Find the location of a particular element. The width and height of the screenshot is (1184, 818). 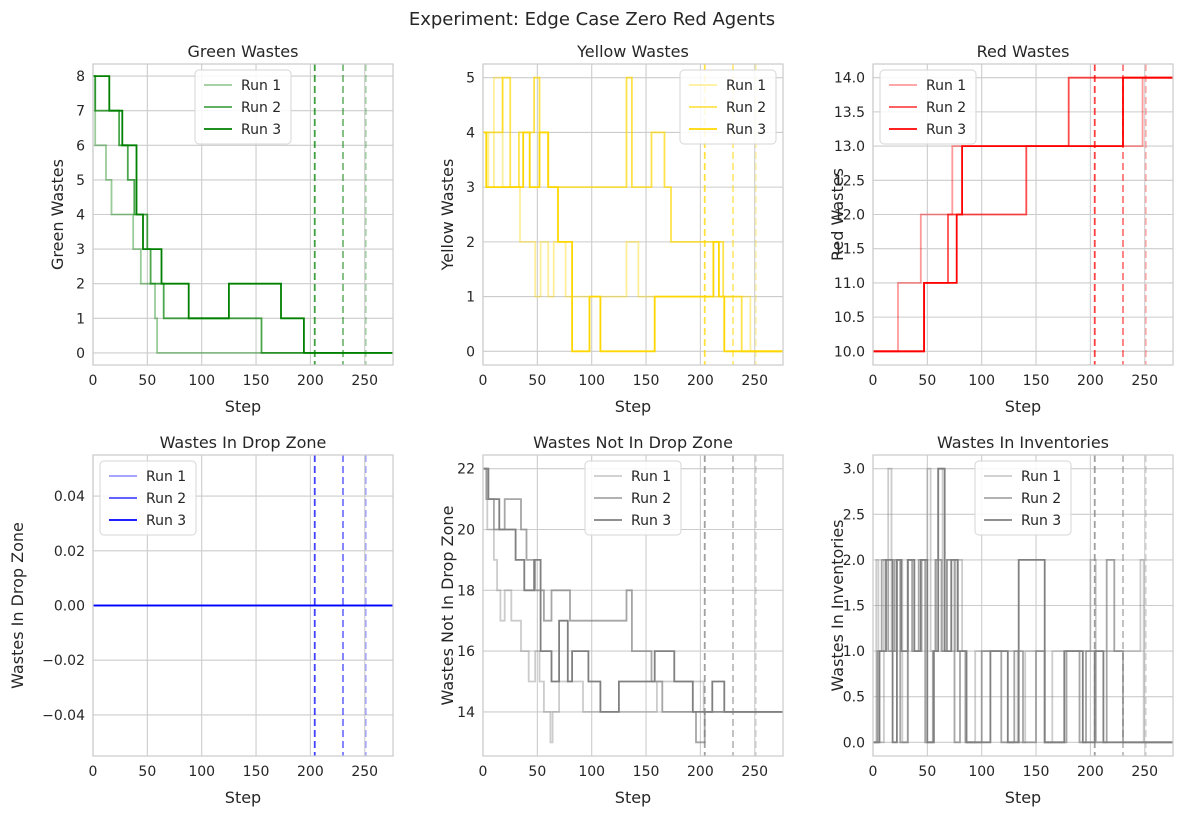

y-tick-label: 0.0 is located at coordinates (854, 743).